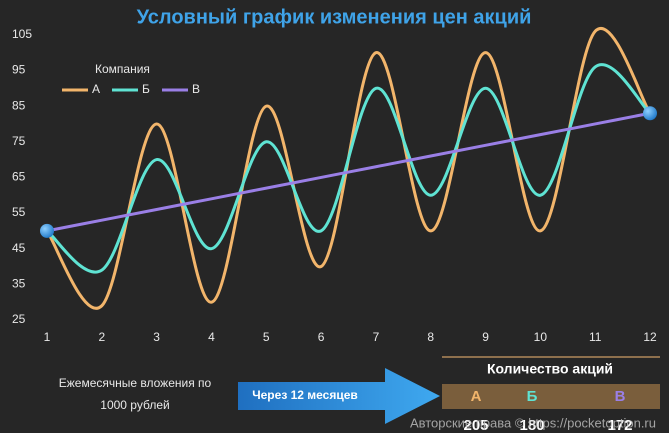 The image size is (669, 433). I want to click on arrow-label: Через 12 месяцев, so click(305, 395).